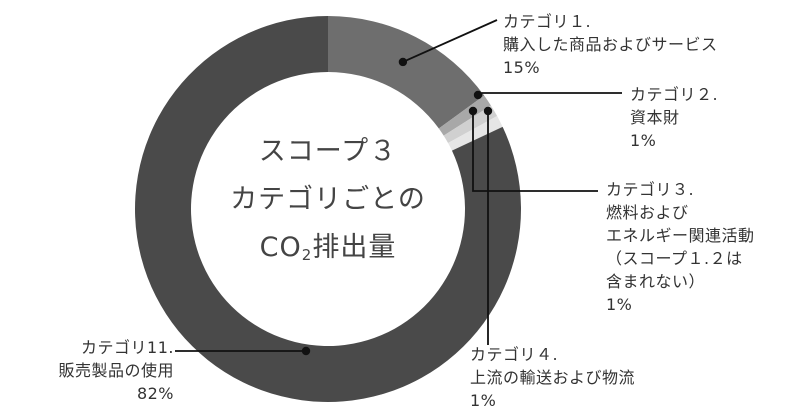 This screenshot has height=417, width=803. I want to click on category-4-line-2: 上流の輸送および物流, so click(553, 377).